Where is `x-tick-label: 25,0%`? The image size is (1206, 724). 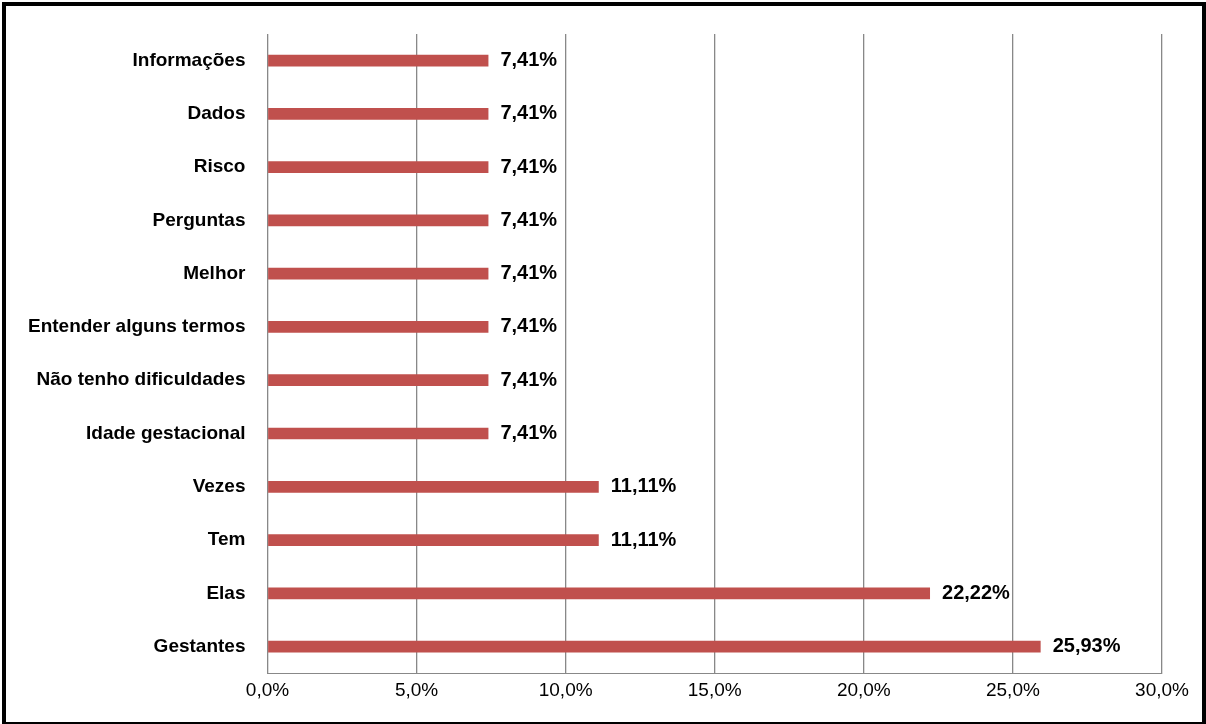 x-tick-label: 25,0% is located at coordinates (1012, 689).